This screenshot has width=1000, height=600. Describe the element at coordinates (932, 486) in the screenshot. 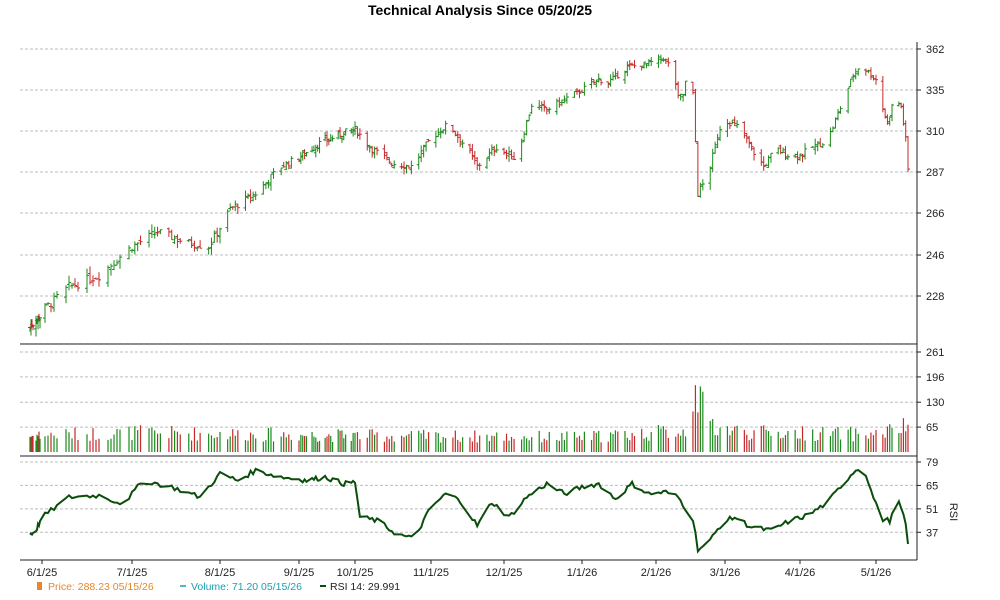

I see `rsi-tick-label: 65` at that location.